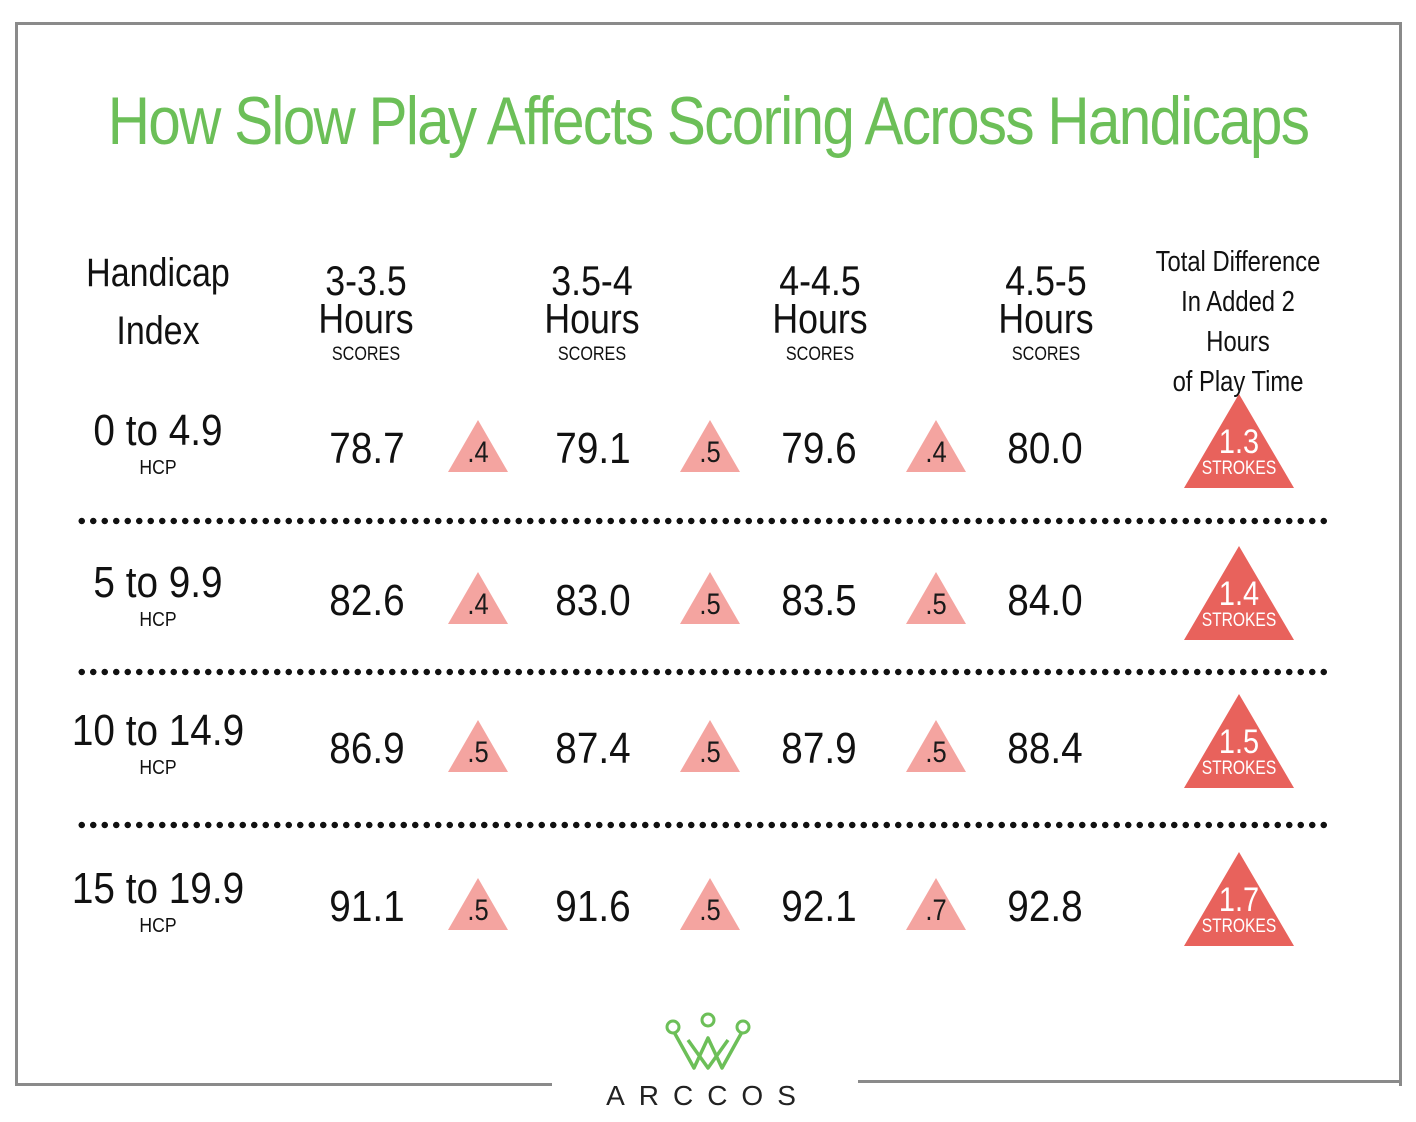  I want to click on handicap-range-text: 10 to 14.9, so click(158, 730).